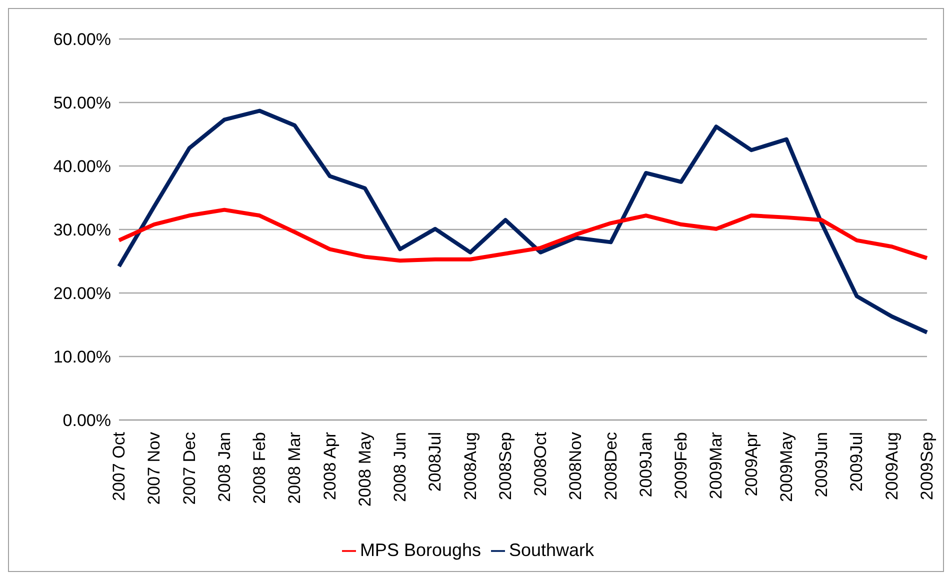 The width and height of the screenshot is (952, 580). What do you see at coordinates (551, 550) in the screenshot?
I see `legend-label: Southwark` at bounding box center [551, 550].